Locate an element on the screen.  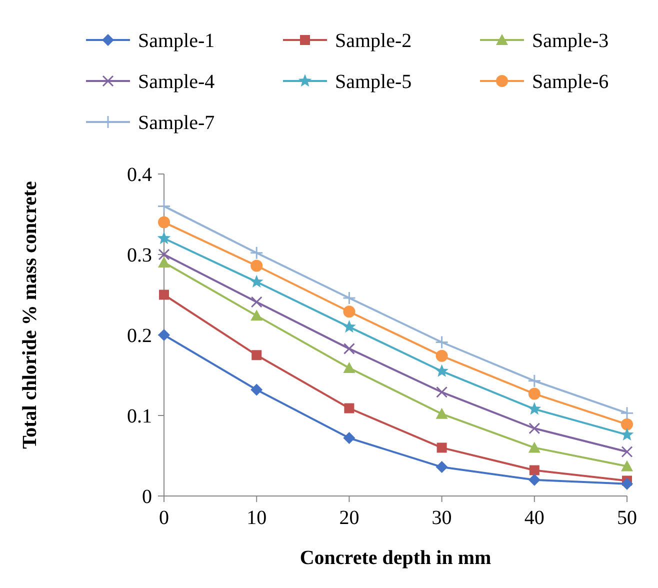
y-axis-title: Total chloride % mass concrete is located at coordinates (30, 315).